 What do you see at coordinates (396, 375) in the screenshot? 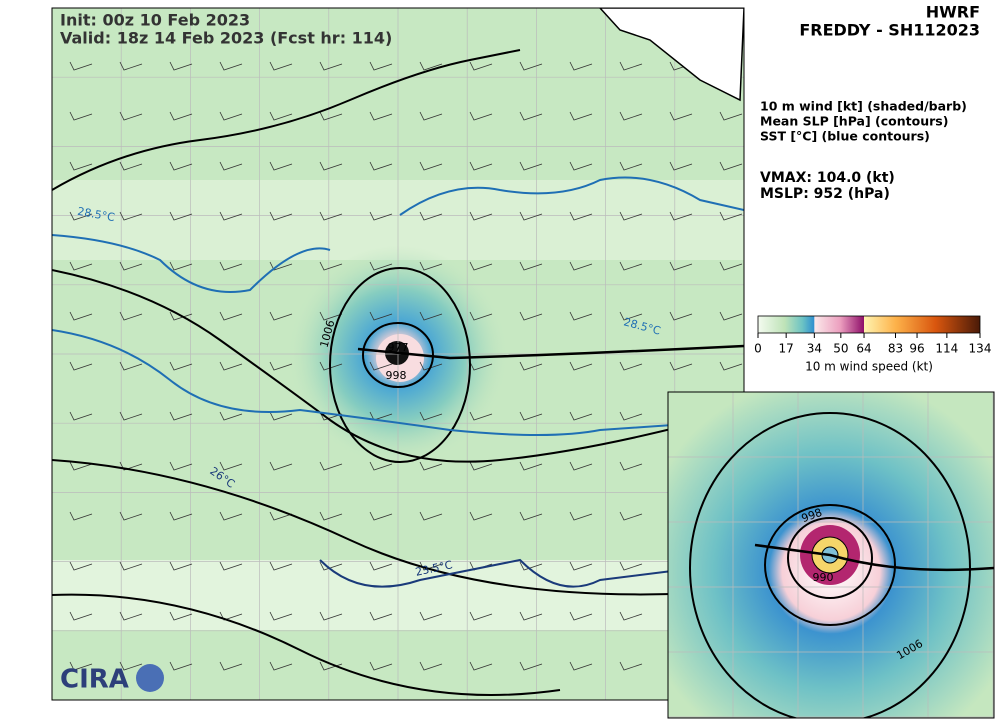
I see `contour-label: 998` at bounding box center [396, 375].